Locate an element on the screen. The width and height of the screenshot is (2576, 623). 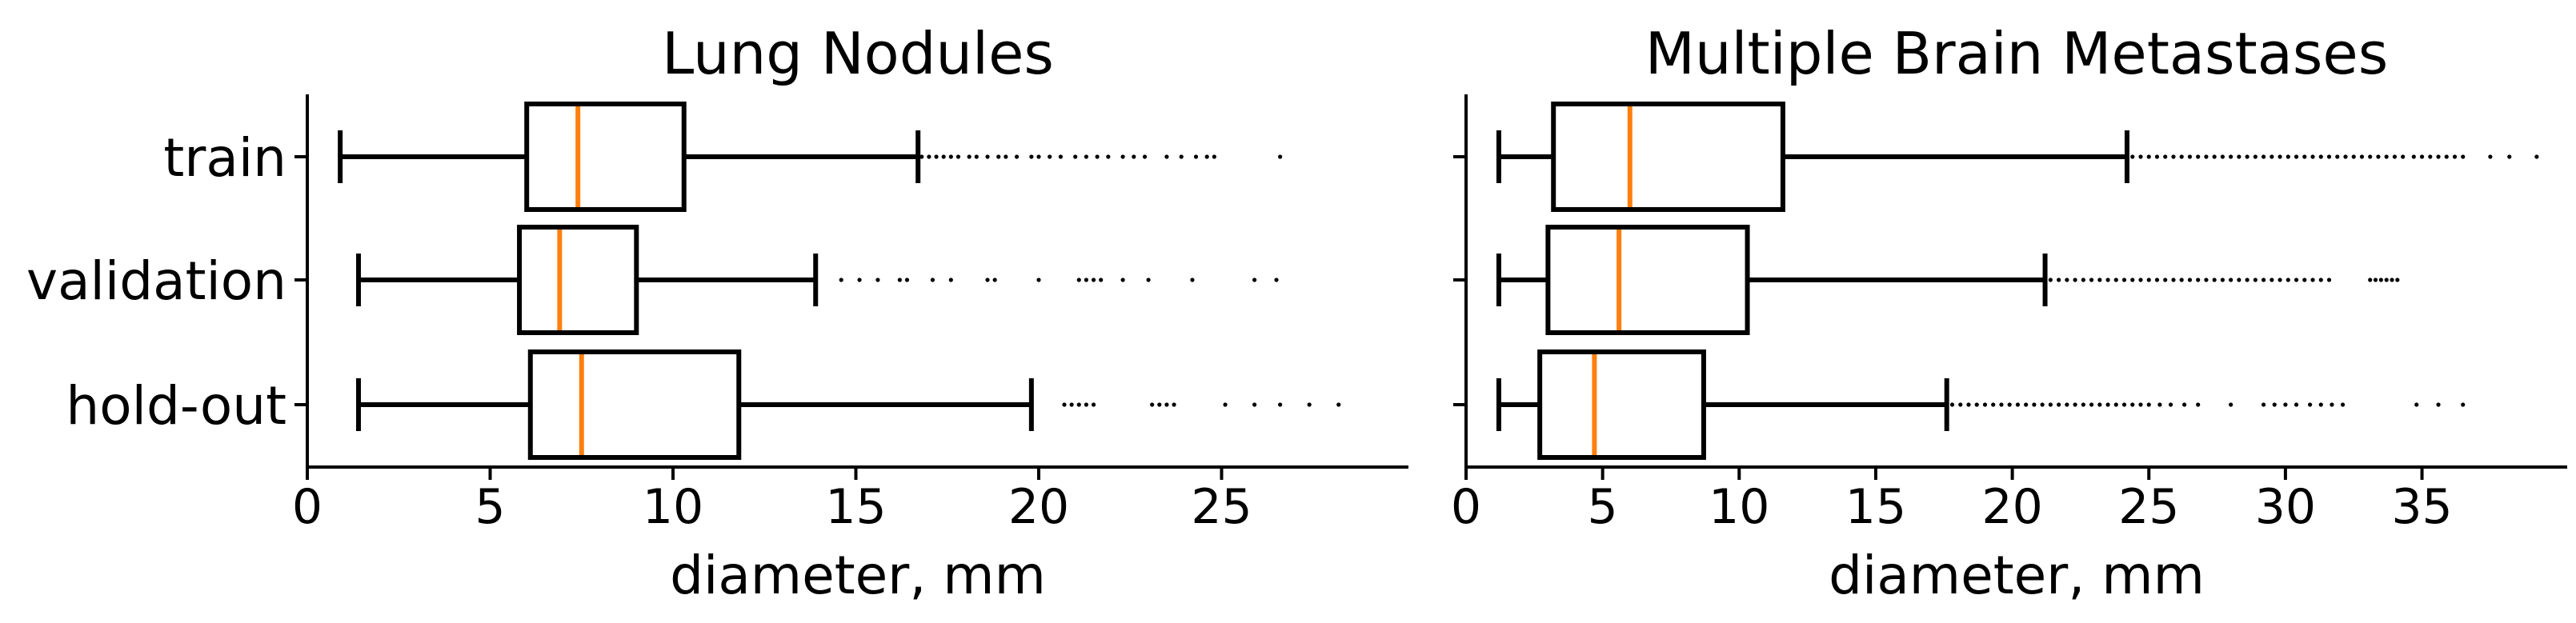
x-tick-label: 15 is located at coordinates (1875, 507).